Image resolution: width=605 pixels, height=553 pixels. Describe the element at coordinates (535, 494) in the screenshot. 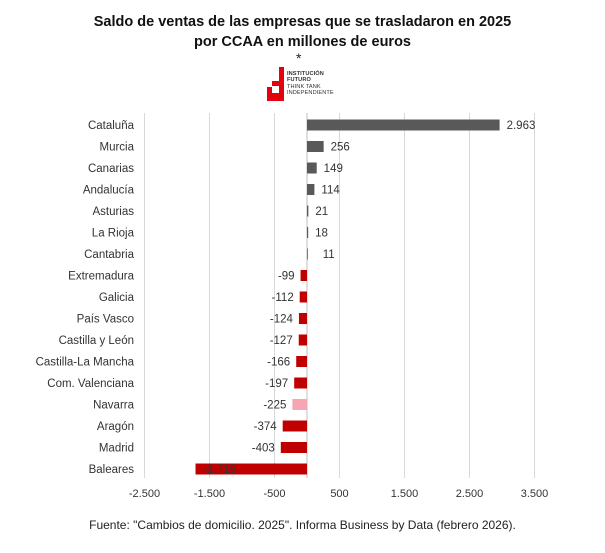

I see `x-tick-label: 3.500` at that location.